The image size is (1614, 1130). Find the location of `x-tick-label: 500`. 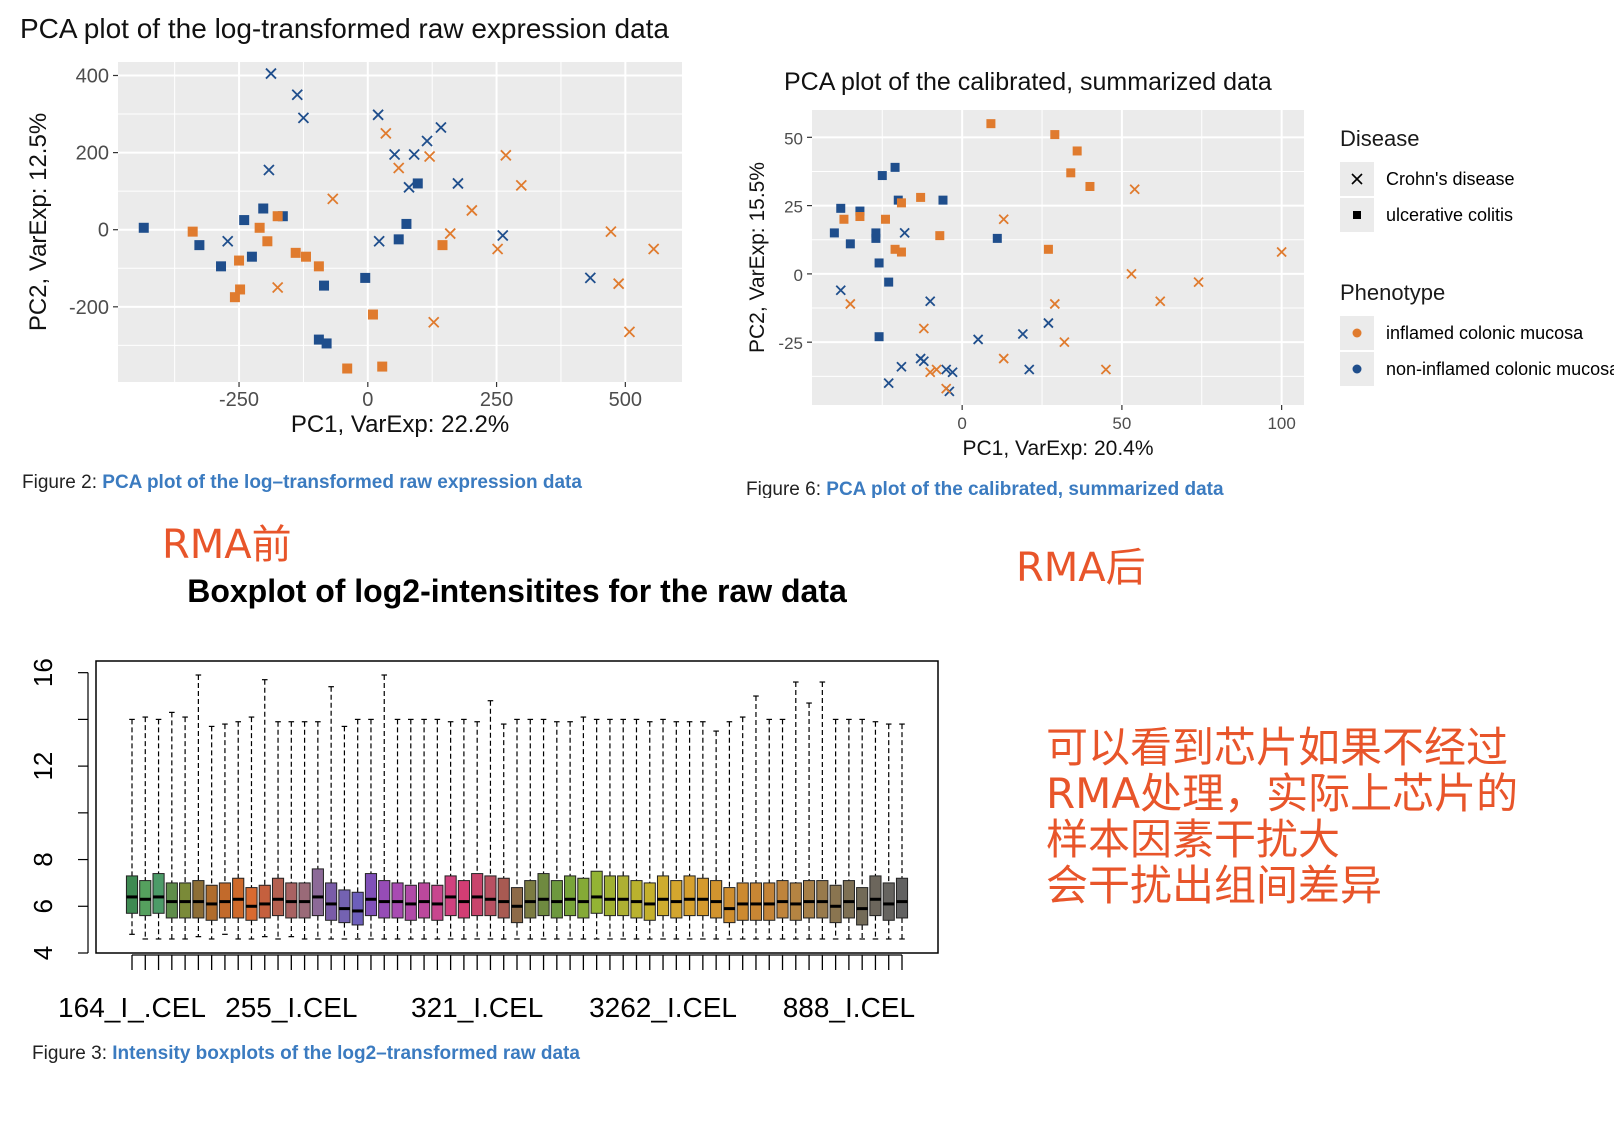

x-tick-label: 500 is located at coordinates (625, 400).